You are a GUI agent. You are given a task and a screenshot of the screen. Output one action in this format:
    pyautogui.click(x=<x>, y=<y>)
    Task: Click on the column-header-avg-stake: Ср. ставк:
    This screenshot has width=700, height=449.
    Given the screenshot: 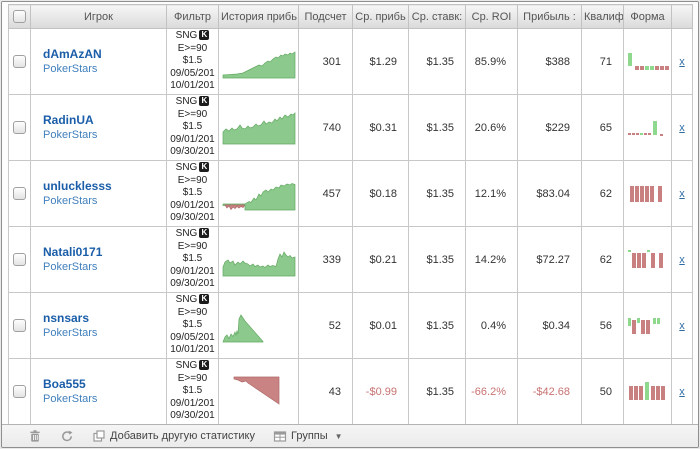 What is the action you would take?
    pyautogui.click(x=437, y=16)
    